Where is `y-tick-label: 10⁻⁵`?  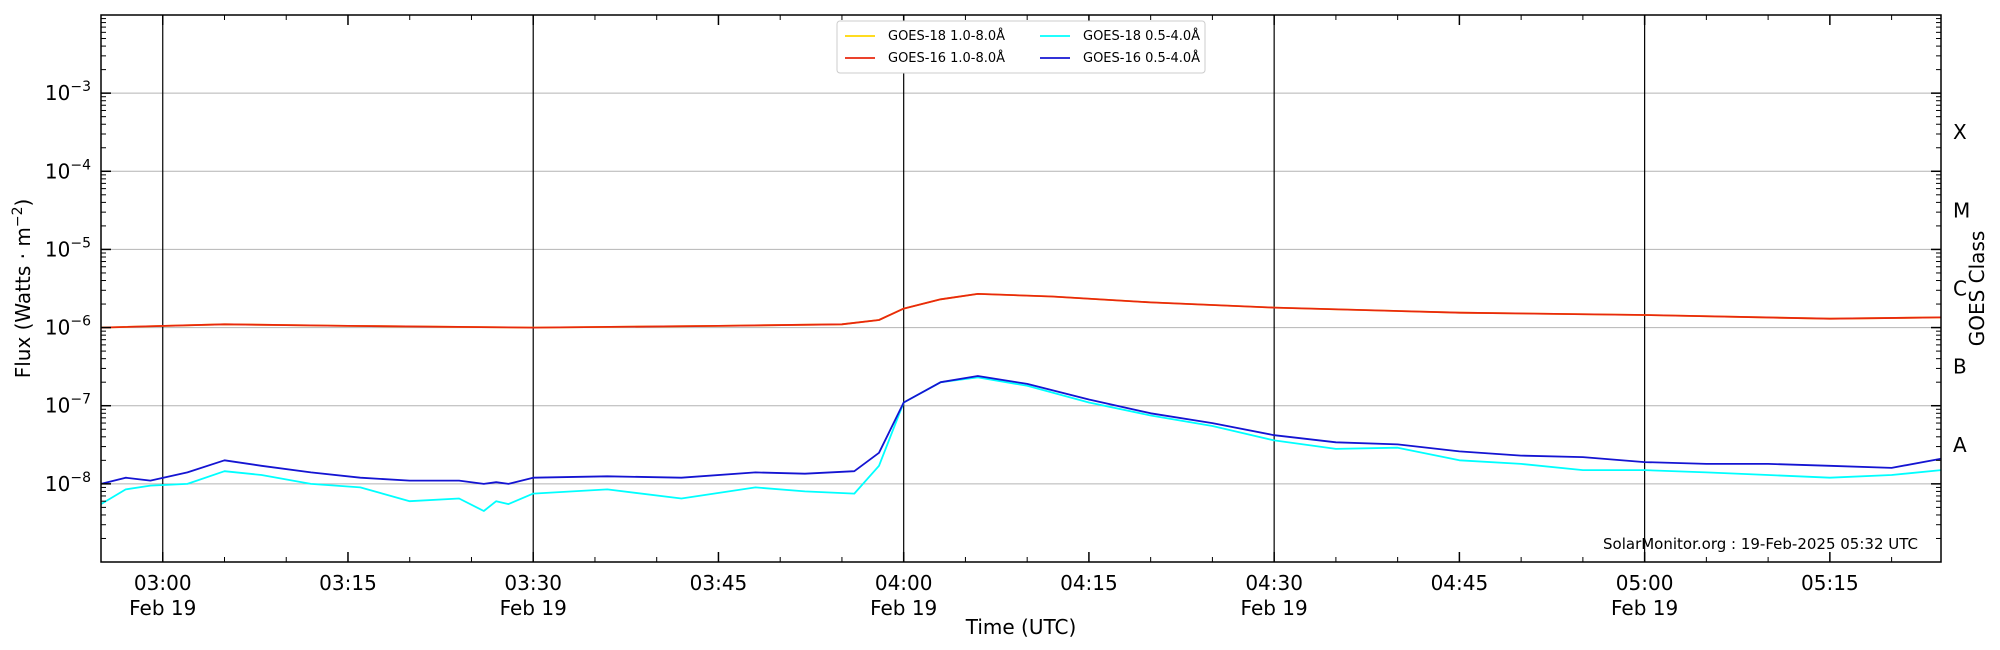 y-tick-label: 10⁻⁵ is located at coordinates (68, 248).